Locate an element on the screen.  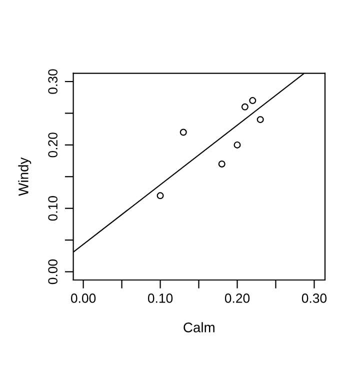
x-tick-label: 0.30 is located at coordinates (314, 298).